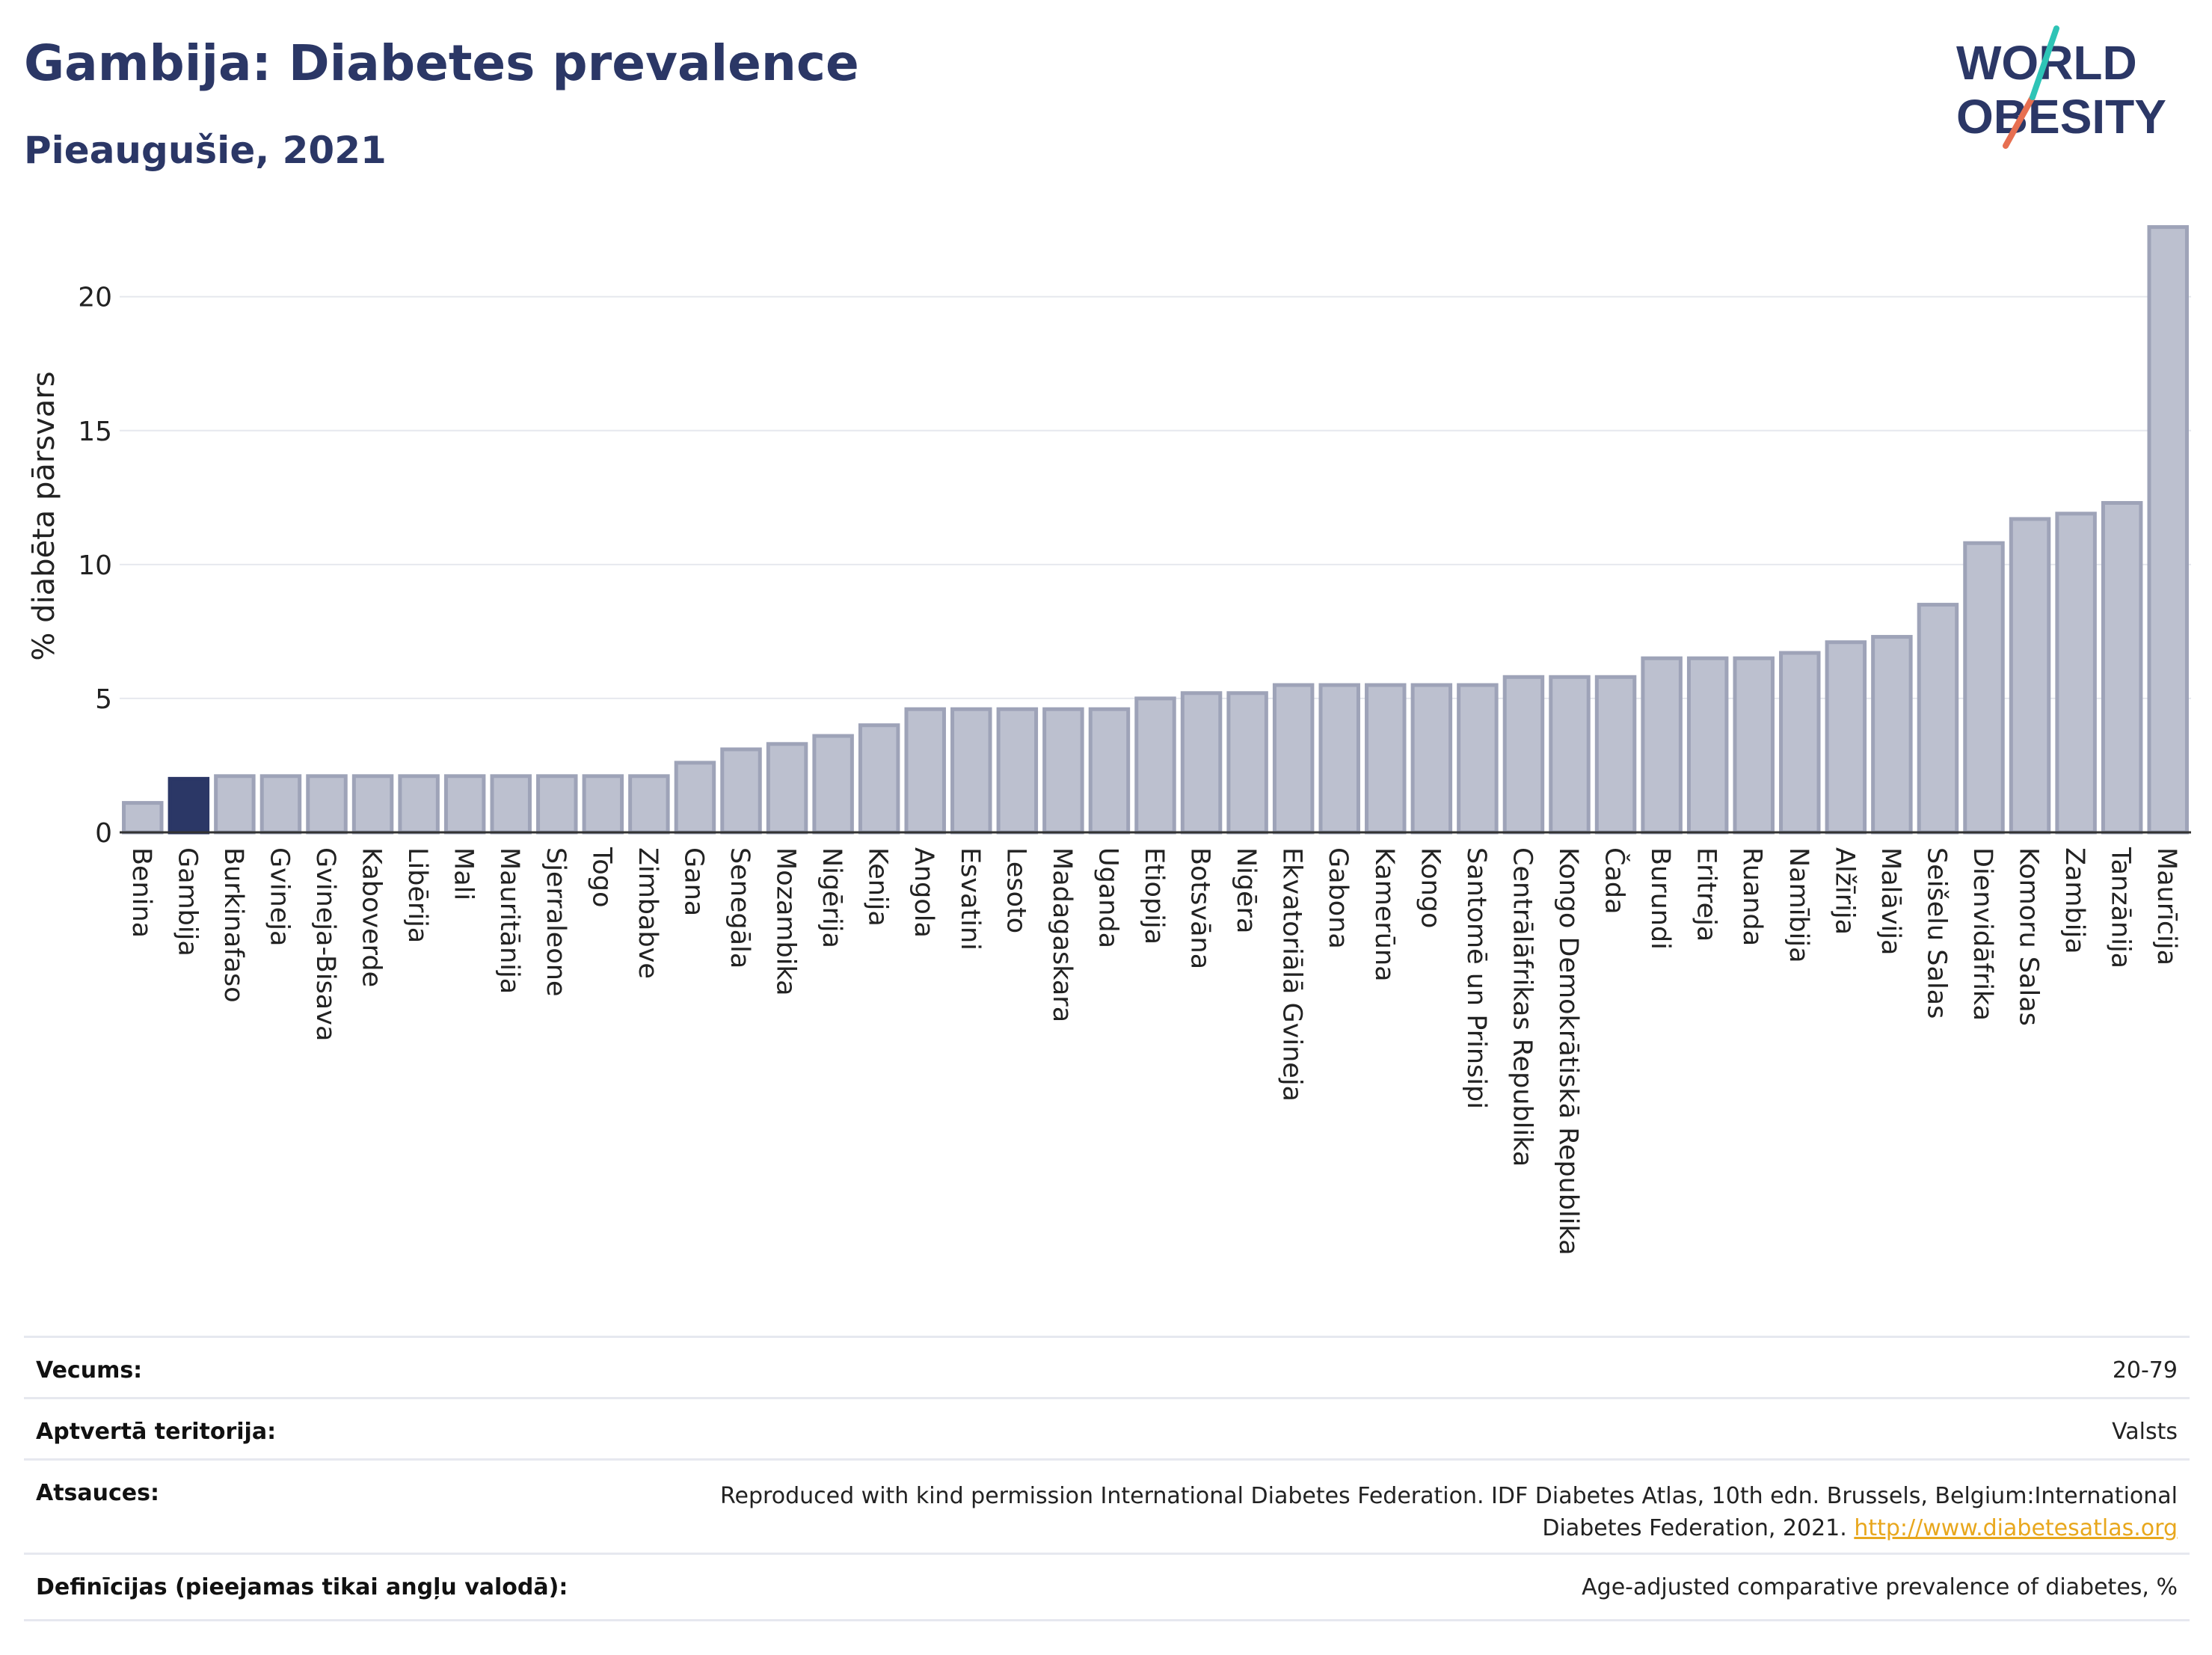 The width and height of the screenshot is (2212, 1655). What do you see at coordinates (1568, 1051) in the screenshot?
I see `x-tick-label: Kongo Demokrātiskā Republika` at bounding box center [1568, 1051].